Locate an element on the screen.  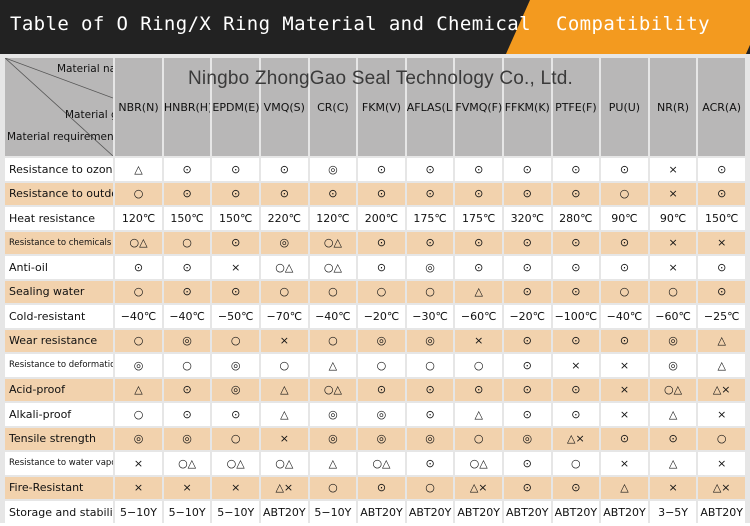
row-label: Alkali-proof is located at coordinates (59, 414).